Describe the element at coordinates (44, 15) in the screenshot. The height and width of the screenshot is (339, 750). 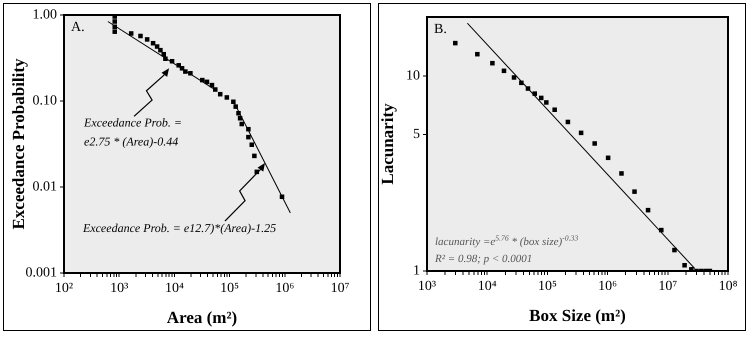
I see `y-tick-label: 1.00` at that location.